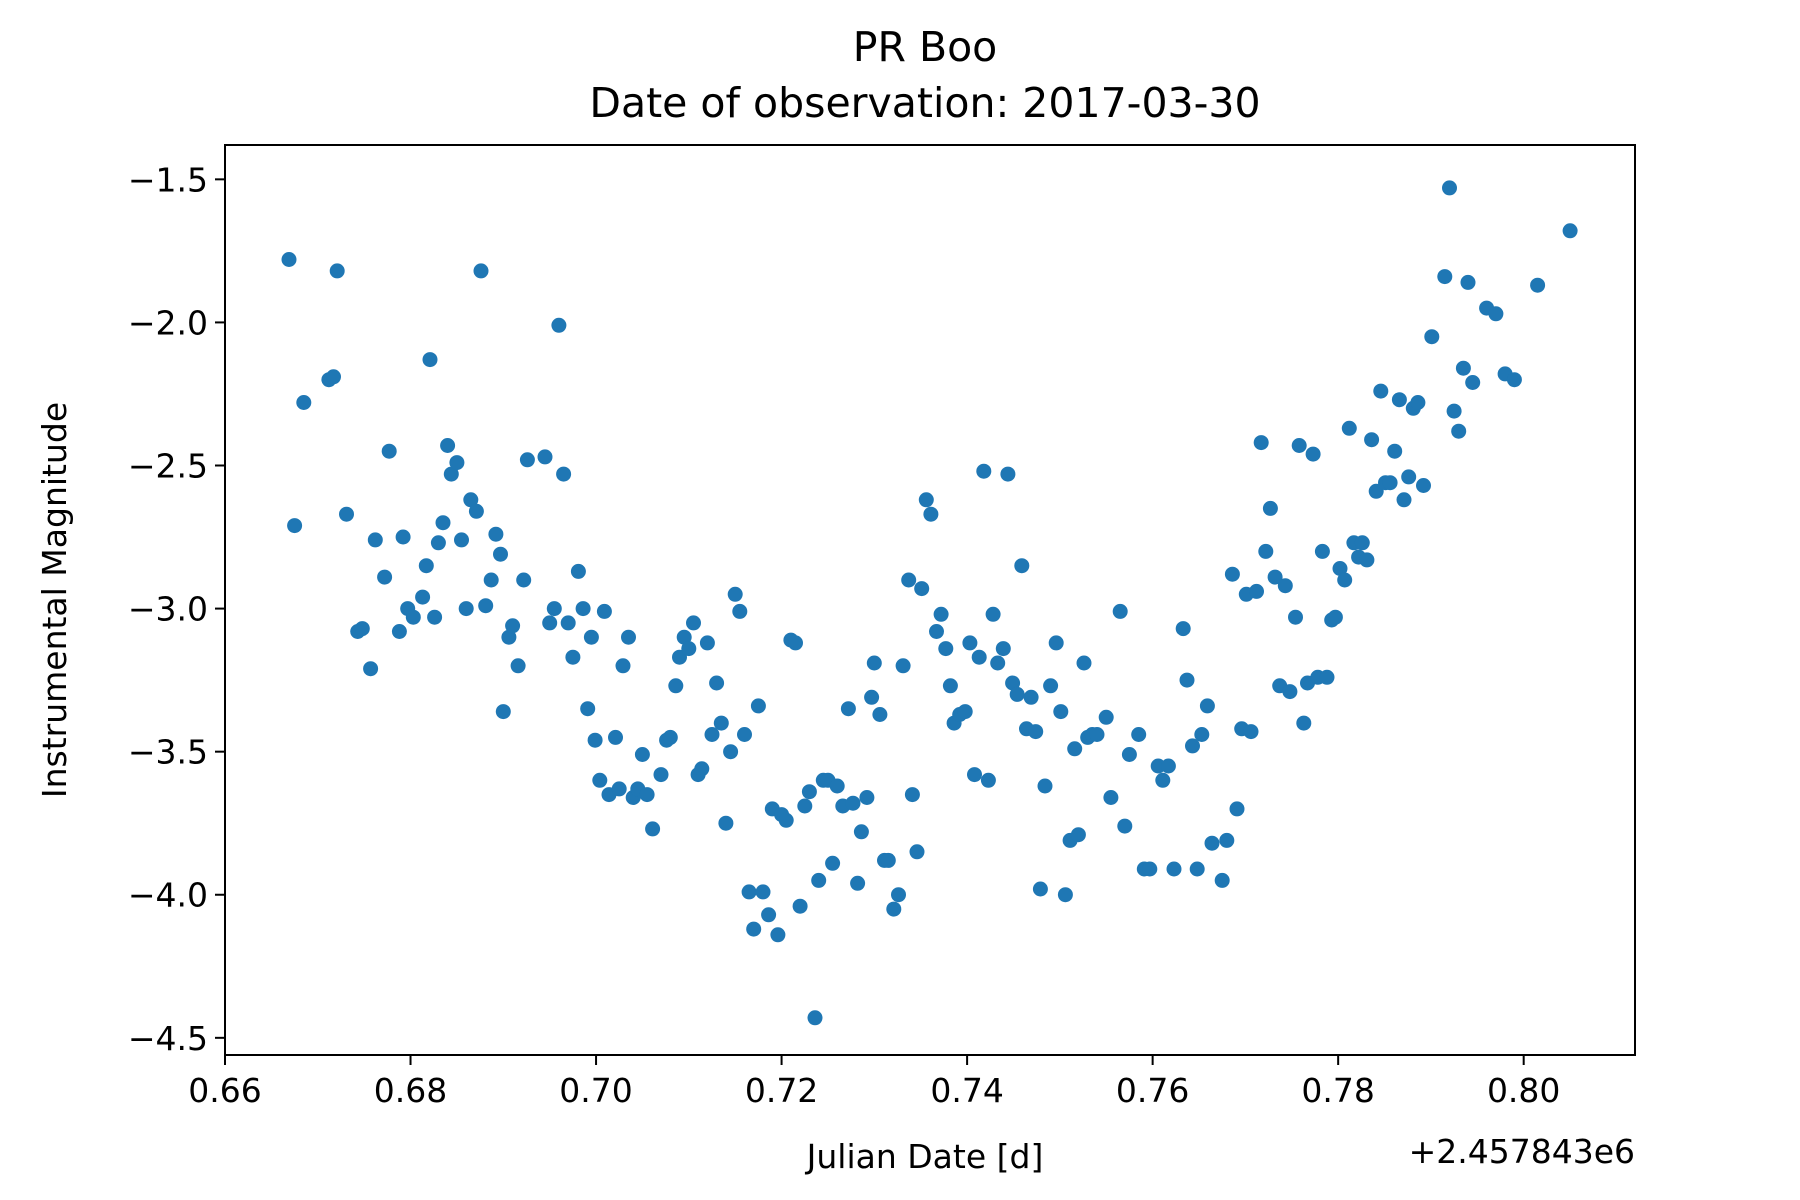  I want to click on x-tick-label-4: 0.74, so click(966, 1090).